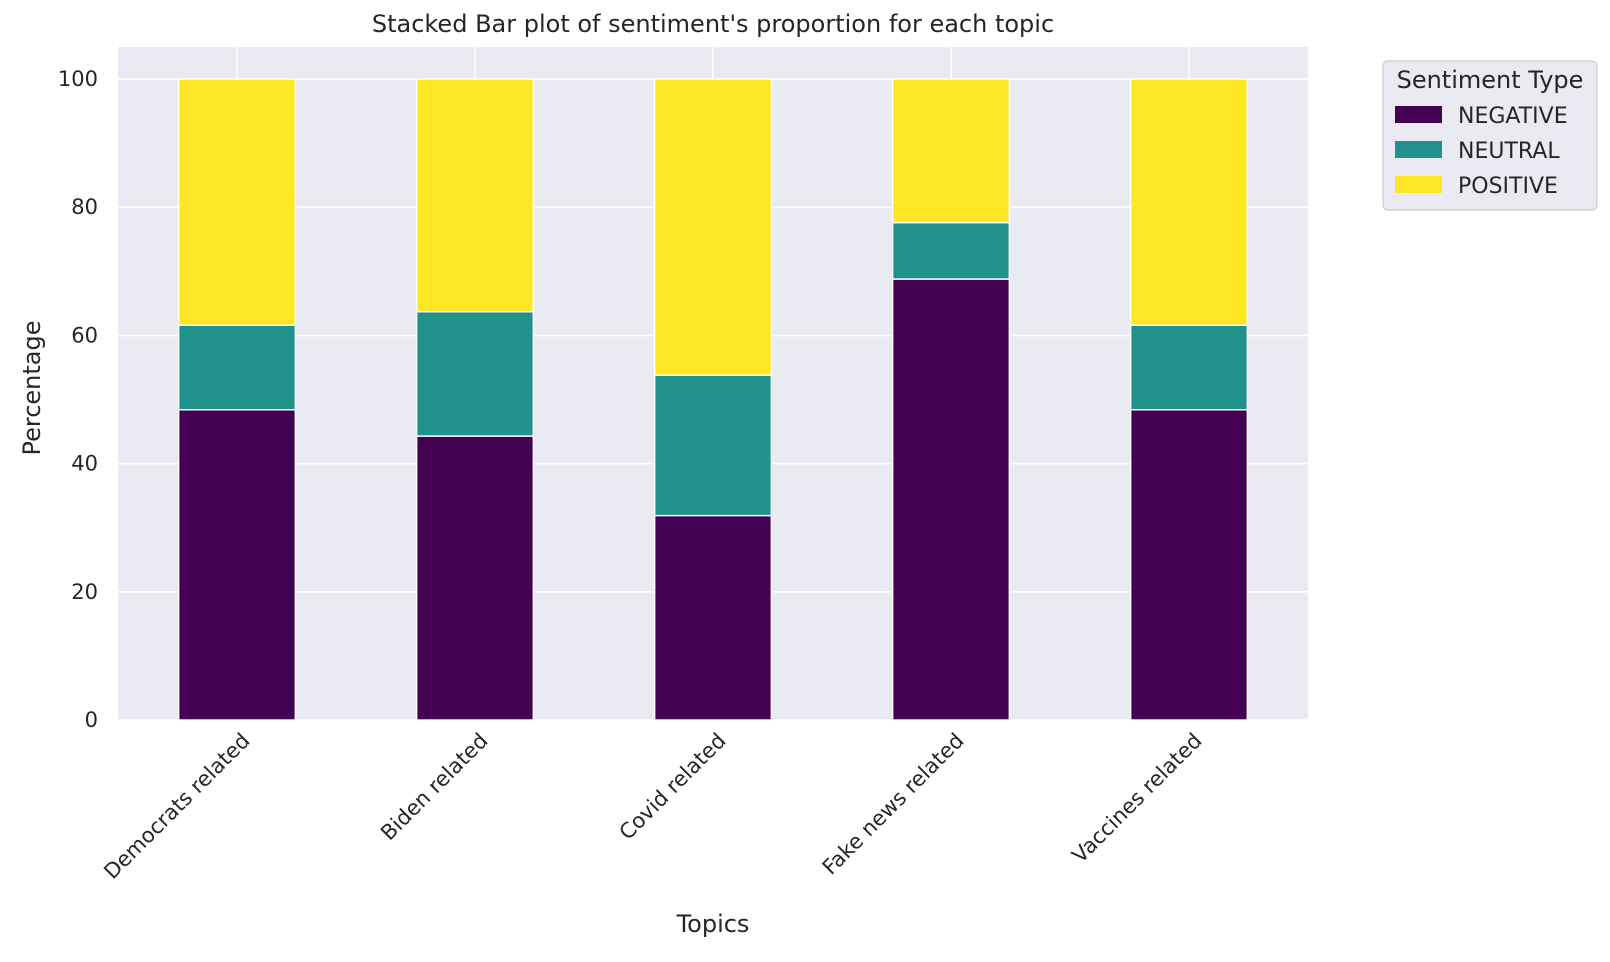 The image size is (1610, 962). Describe the element at coordinates (713, 924) in the screenshot. I see `x-axis-label: Topics` at that location.